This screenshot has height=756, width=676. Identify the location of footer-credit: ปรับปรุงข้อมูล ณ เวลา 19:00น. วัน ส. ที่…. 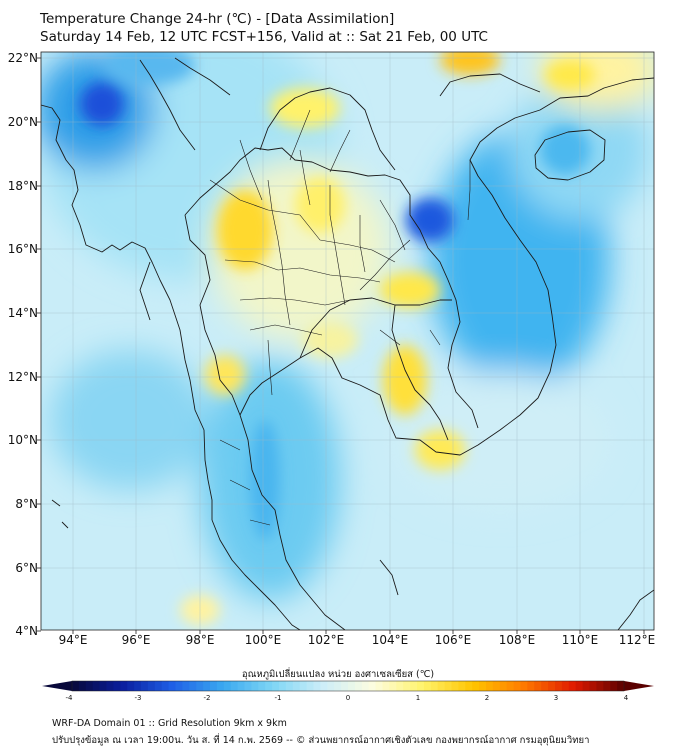
(321, 740).